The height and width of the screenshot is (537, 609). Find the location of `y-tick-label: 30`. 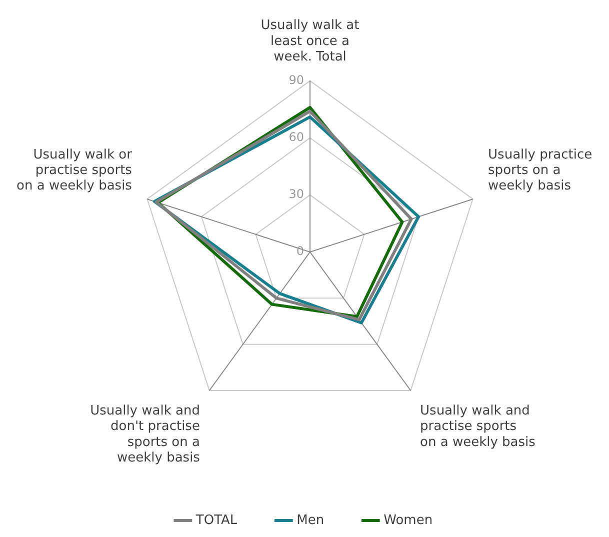

y-tick-label: 30 is located at coordinates (296, 194).